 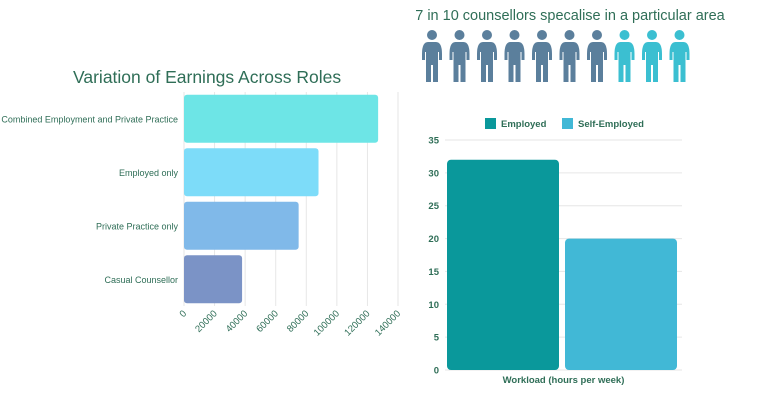 I want to click on x-tick-label: 0, so click(x=184, y=314).